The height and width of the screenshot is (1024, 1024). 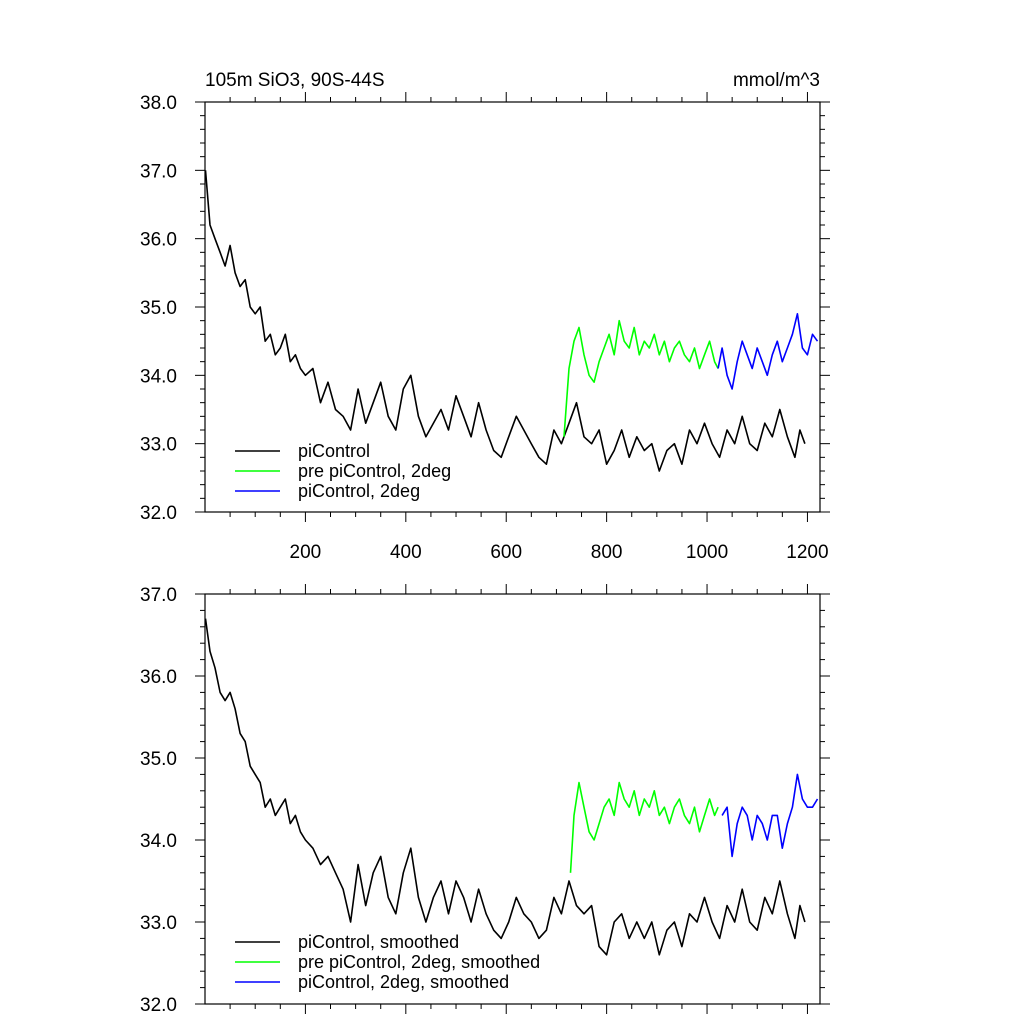 I want to click on bottom-y-tick-label: 35.0, so click(x=158, y=759).